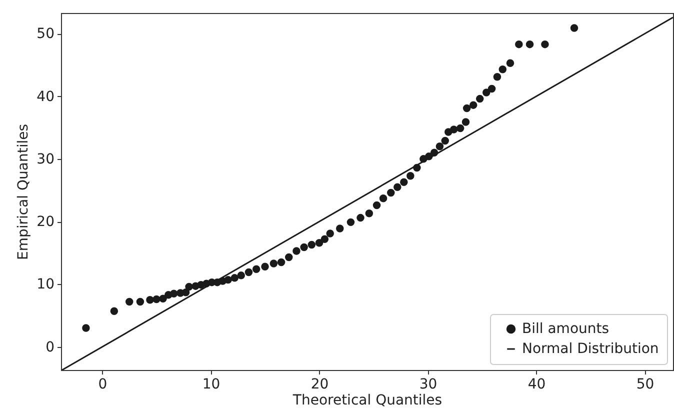 Image resolution: width=674 pixels, height=415 pixels. What do you see at coordinates (211, 384) in the screenshot?
I see `x-tick-label: 10` at bounding box center [211, 384].